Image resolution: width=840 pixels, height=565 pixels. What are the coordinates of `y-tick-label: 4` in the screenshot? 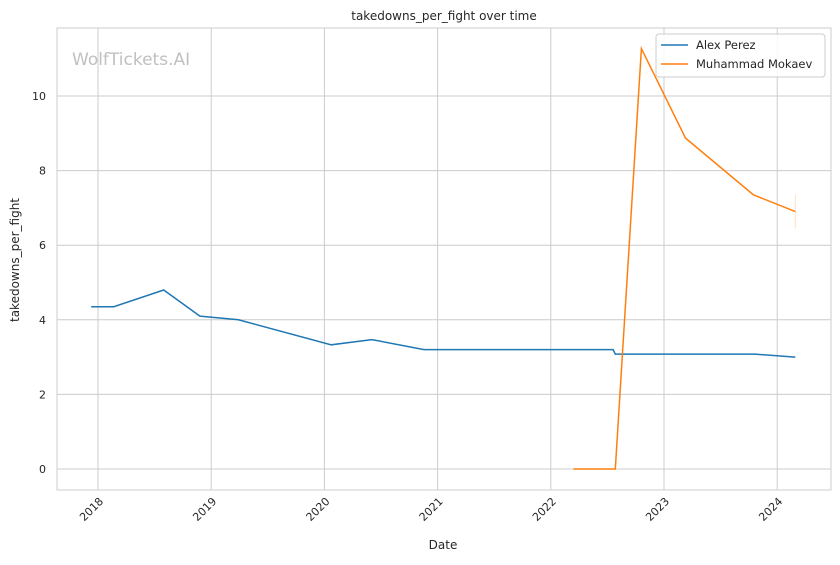 It's located at (42, 320).